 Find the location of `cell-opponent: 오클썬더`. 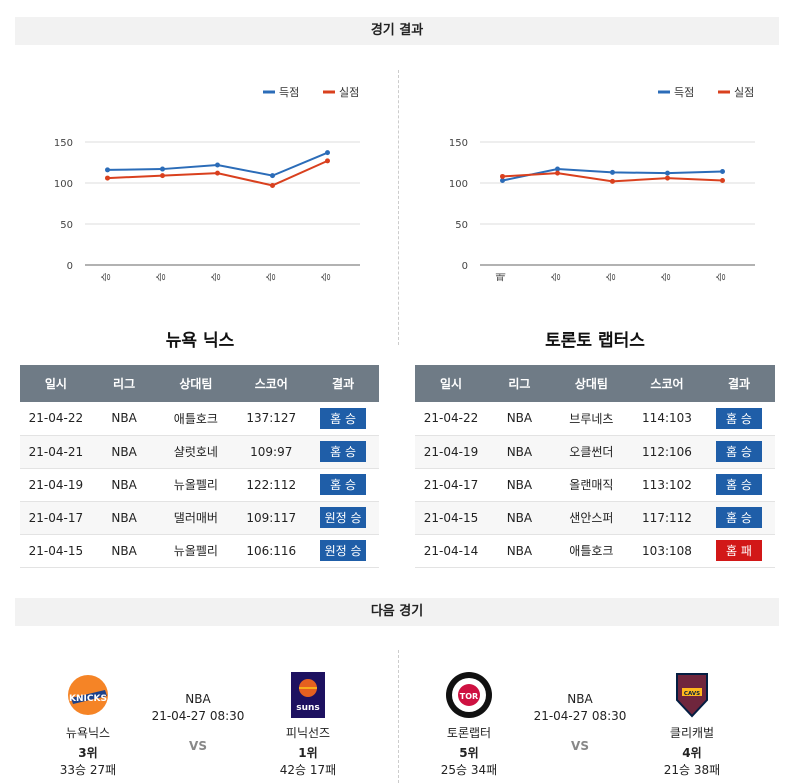

cell-opponent: 오클썬더 is located at coordinates (591, 452).